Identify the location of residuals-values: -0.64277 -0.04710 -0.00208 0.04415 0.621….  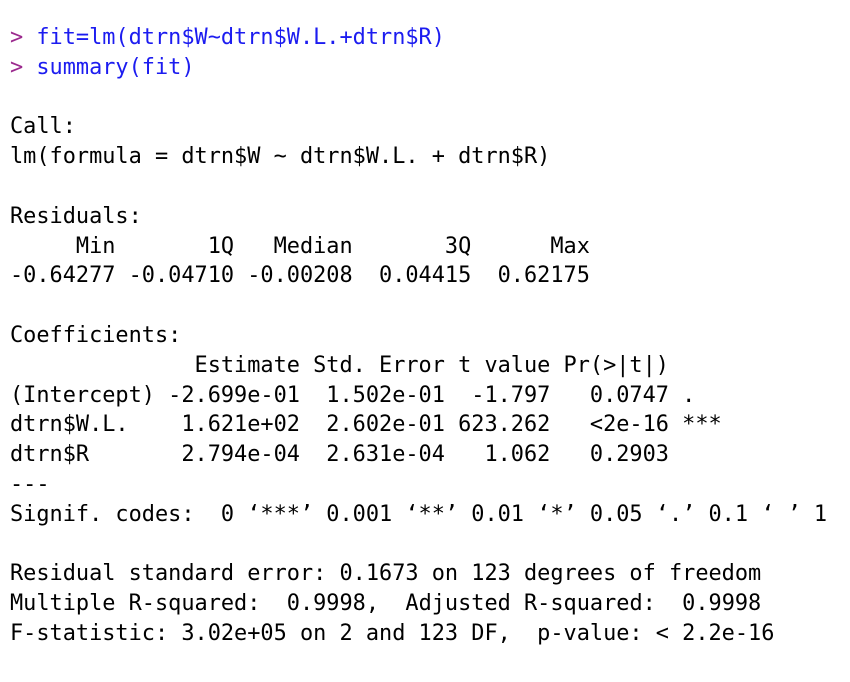
(307, 276).